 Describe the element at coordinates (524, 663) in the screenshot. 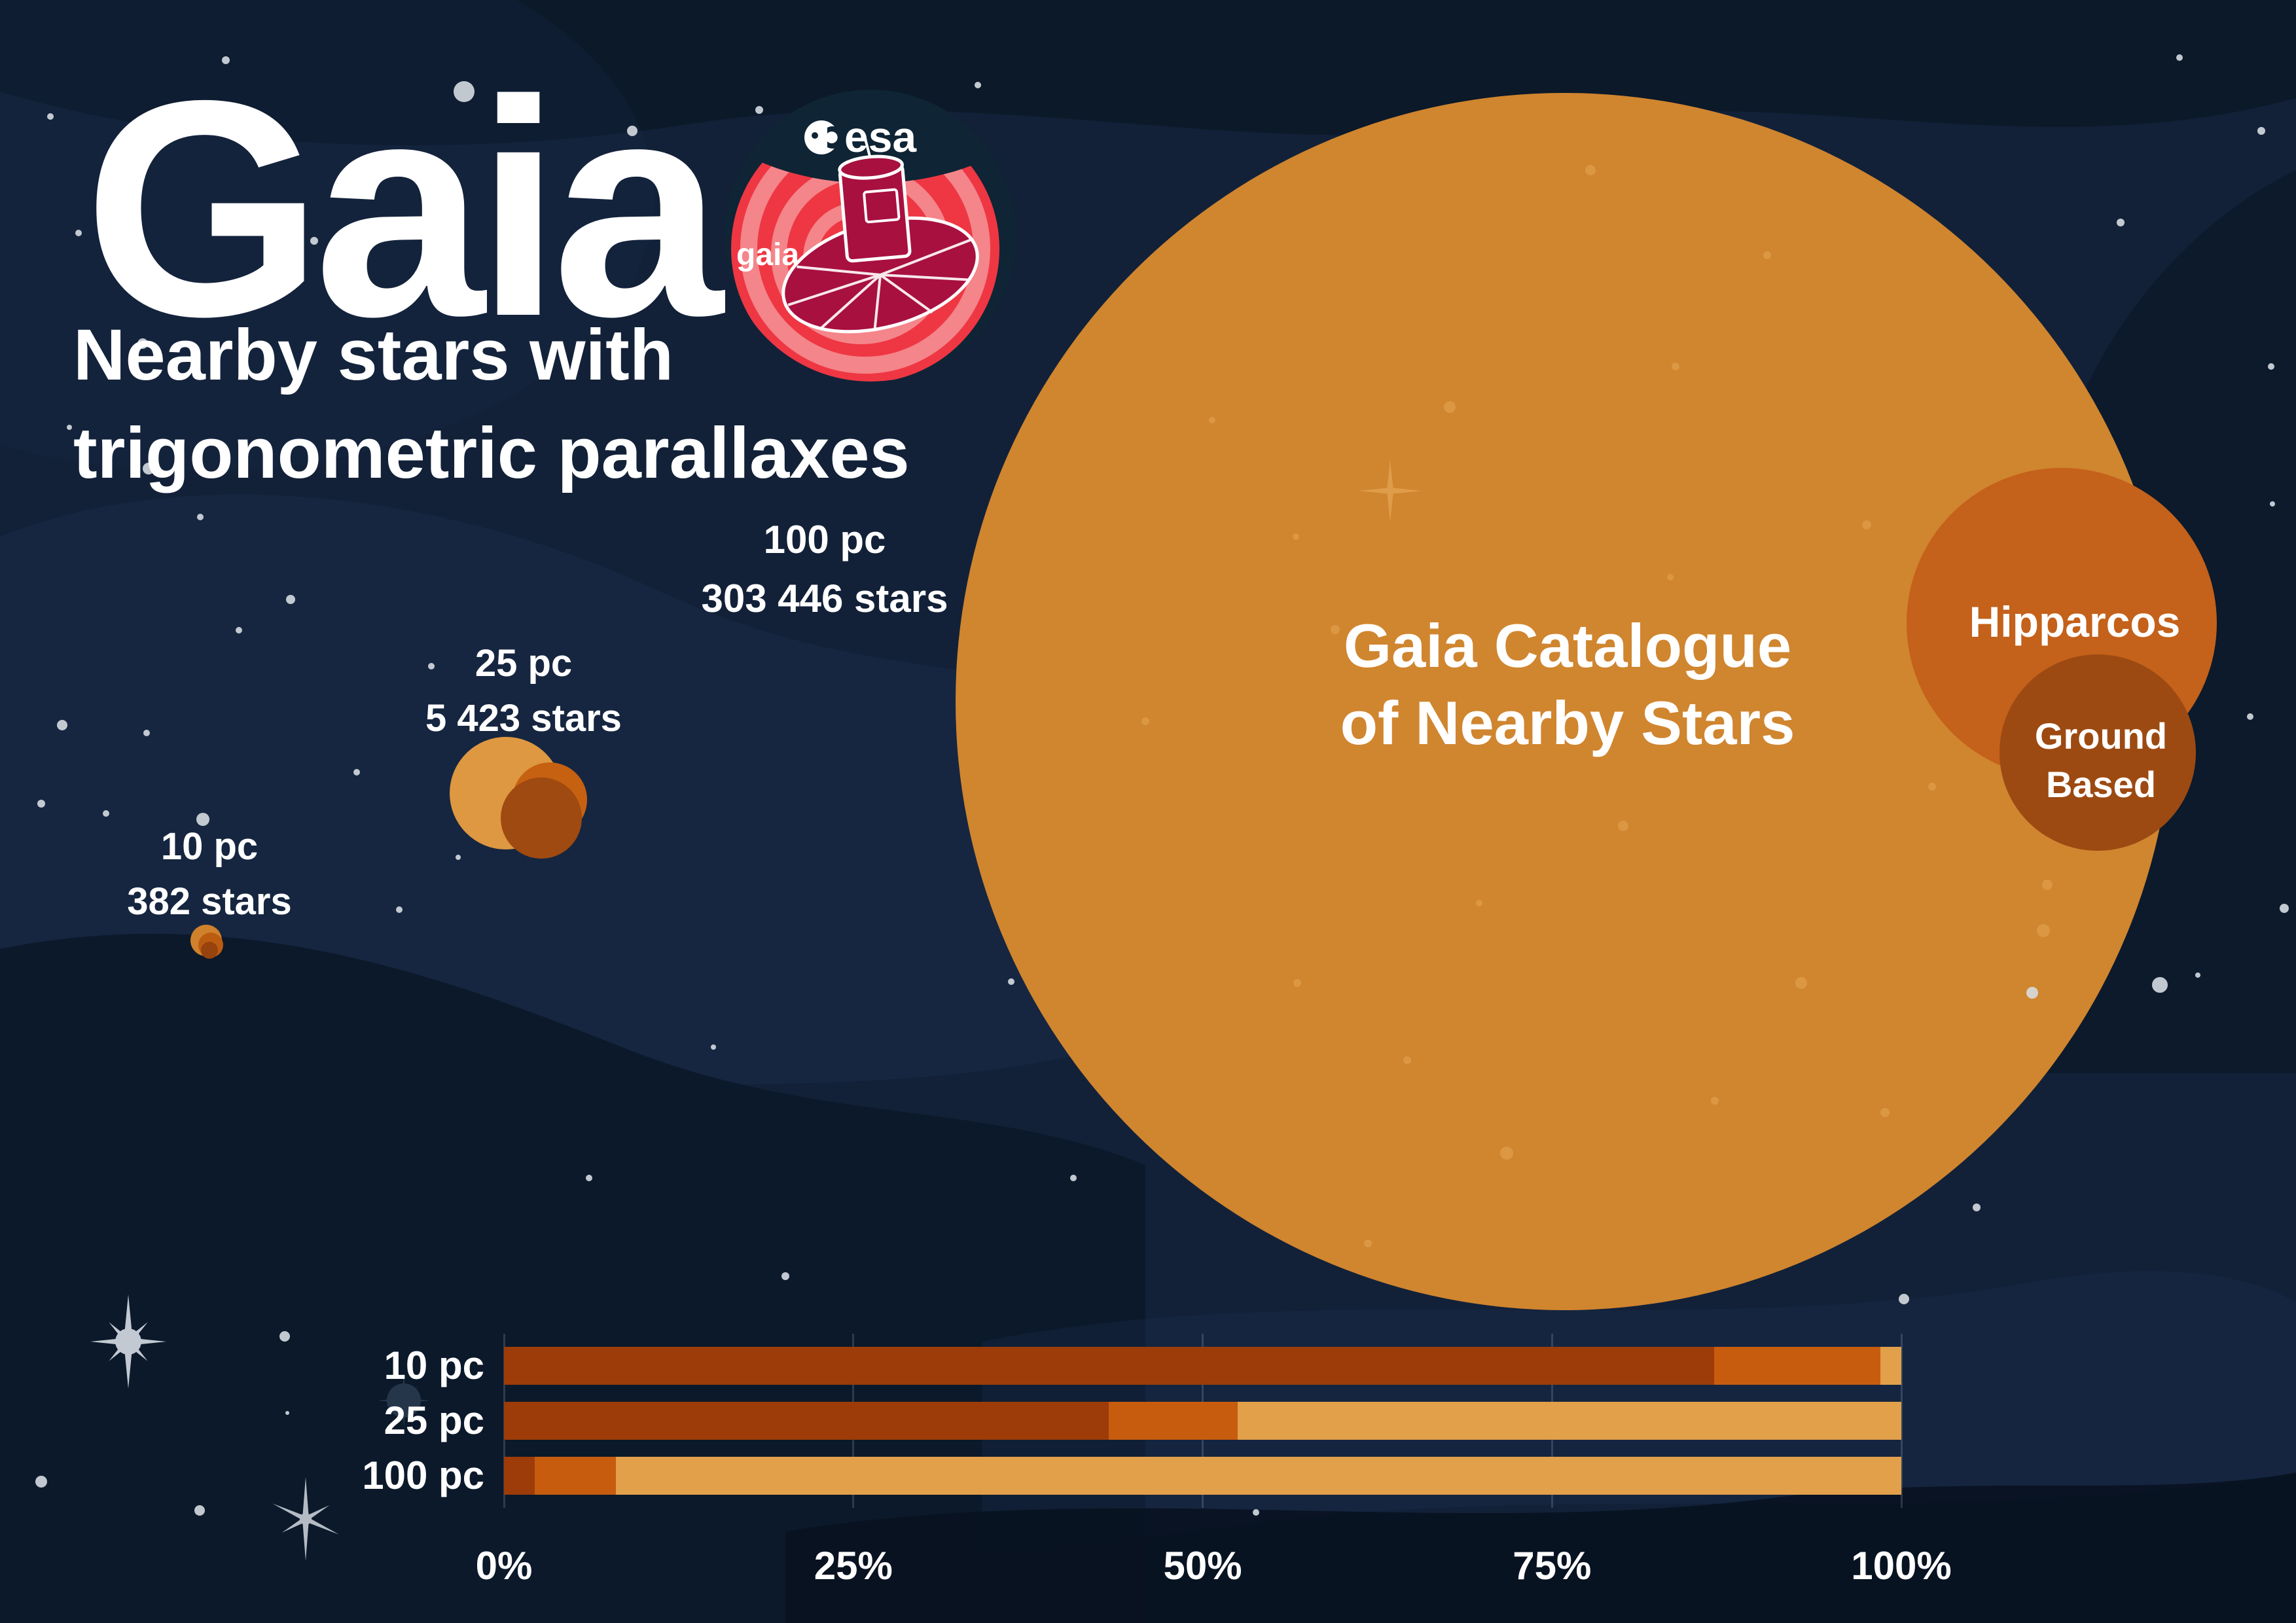

I see `bubble-25pc-distance: 25 pc` at that location.